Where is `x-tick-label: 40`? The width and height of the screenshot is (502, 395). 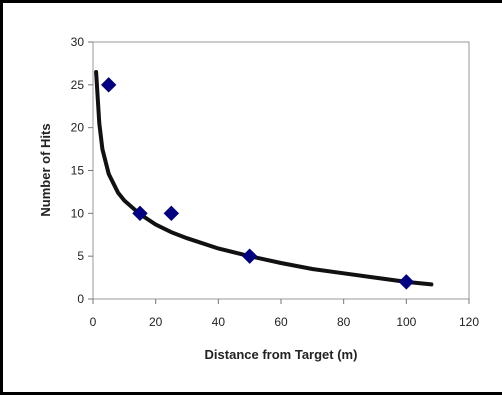 x-tick-label: 40 is located at coordinates (219, 322).